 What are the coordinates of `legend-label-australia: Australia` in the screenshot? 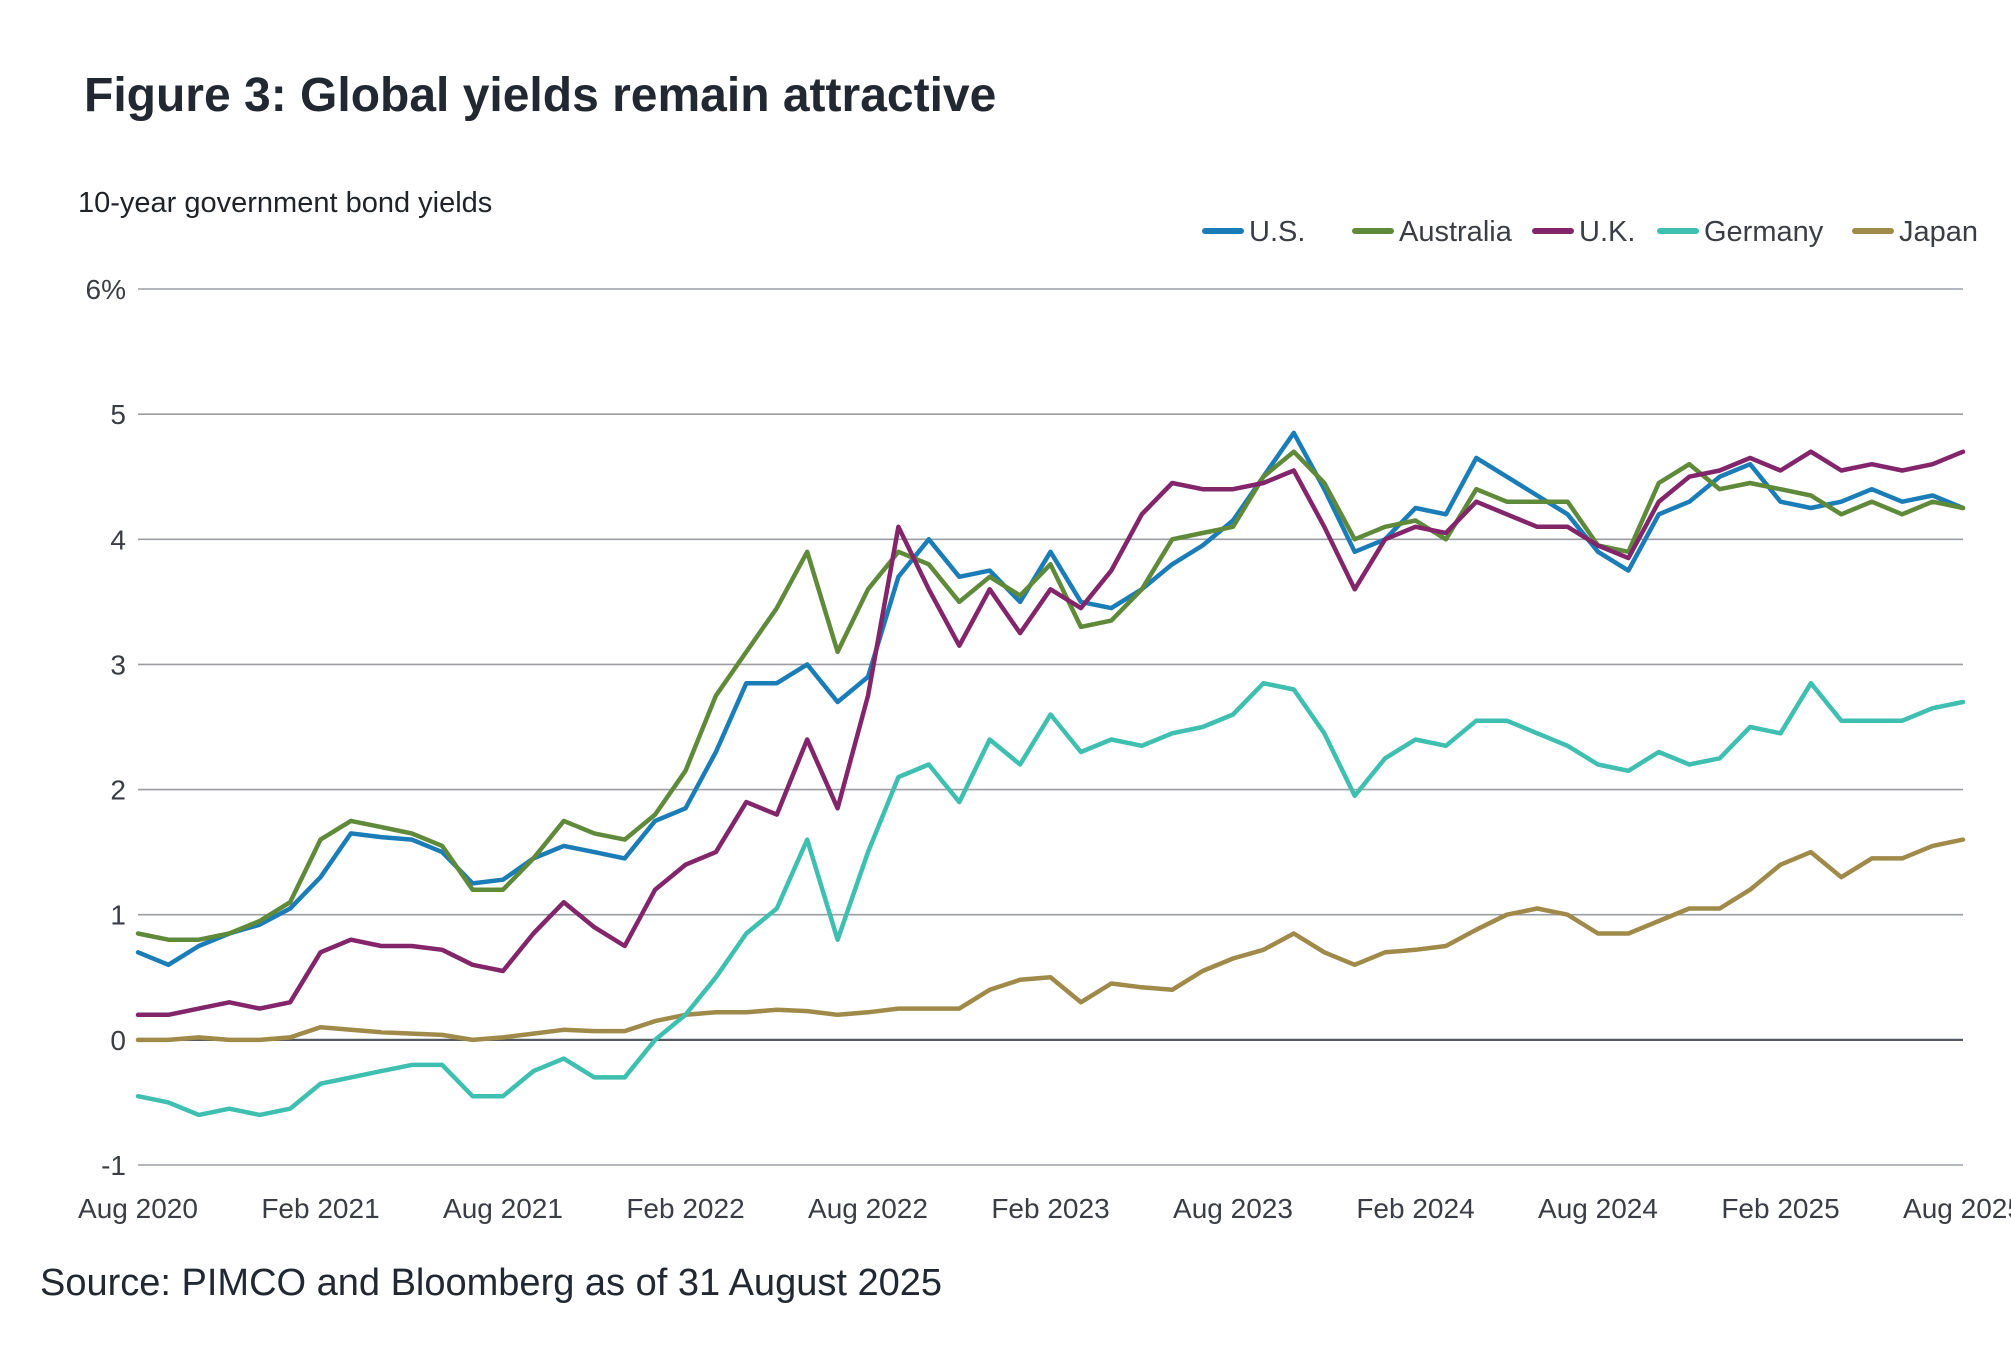 It's located at (1456, 232).